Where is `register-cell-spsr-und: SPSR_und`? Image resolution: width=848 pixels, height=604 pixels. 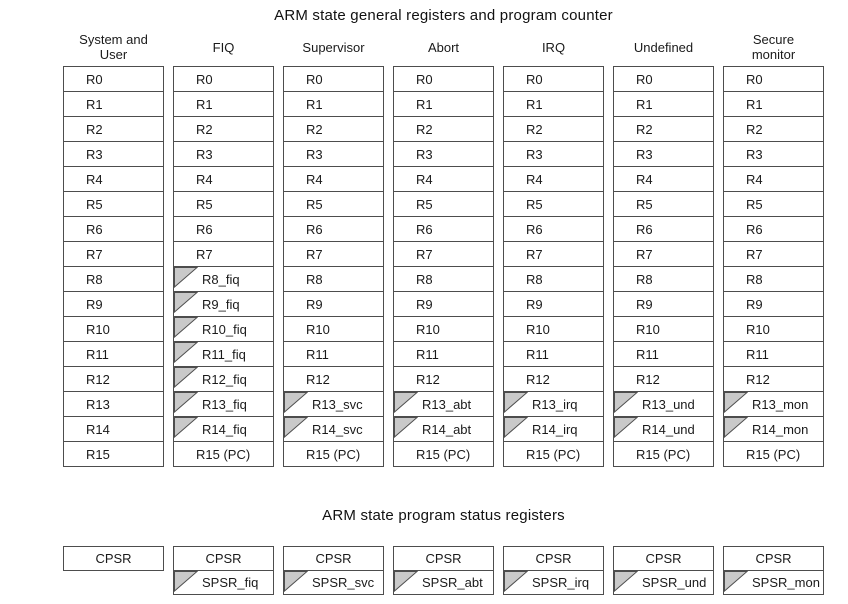
register-cell-spsr-und: SPSR_und is located at coordinates (663, 582).